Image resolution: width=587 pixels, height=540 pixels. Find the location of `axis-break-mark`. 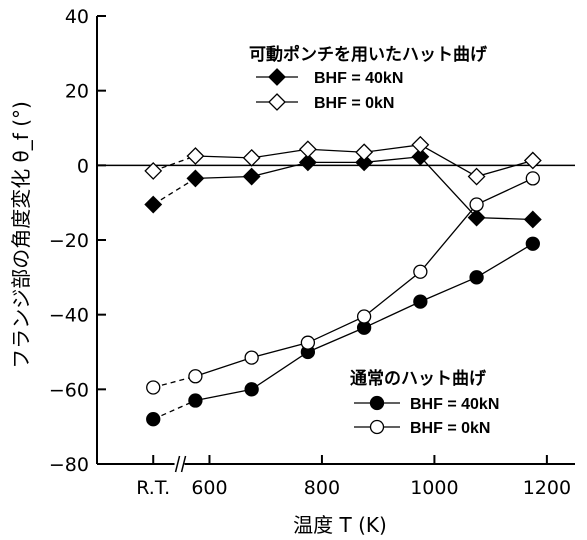

axis-break-mark is located at coordinates (180, 464).